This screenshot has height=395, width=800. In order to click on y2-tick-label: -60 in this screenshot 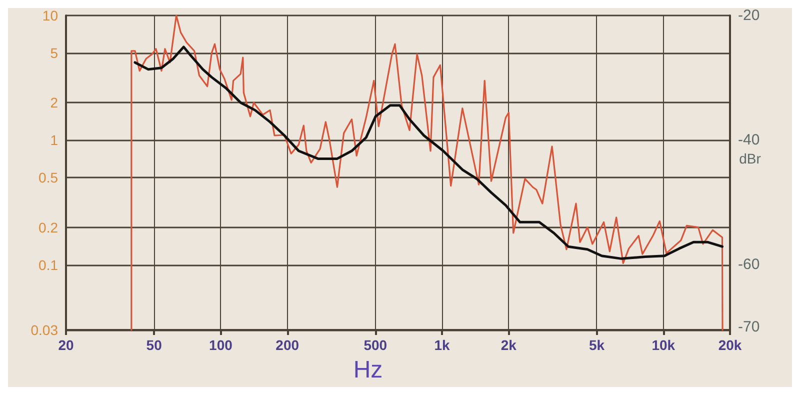, I will do `click(749, 265)`.